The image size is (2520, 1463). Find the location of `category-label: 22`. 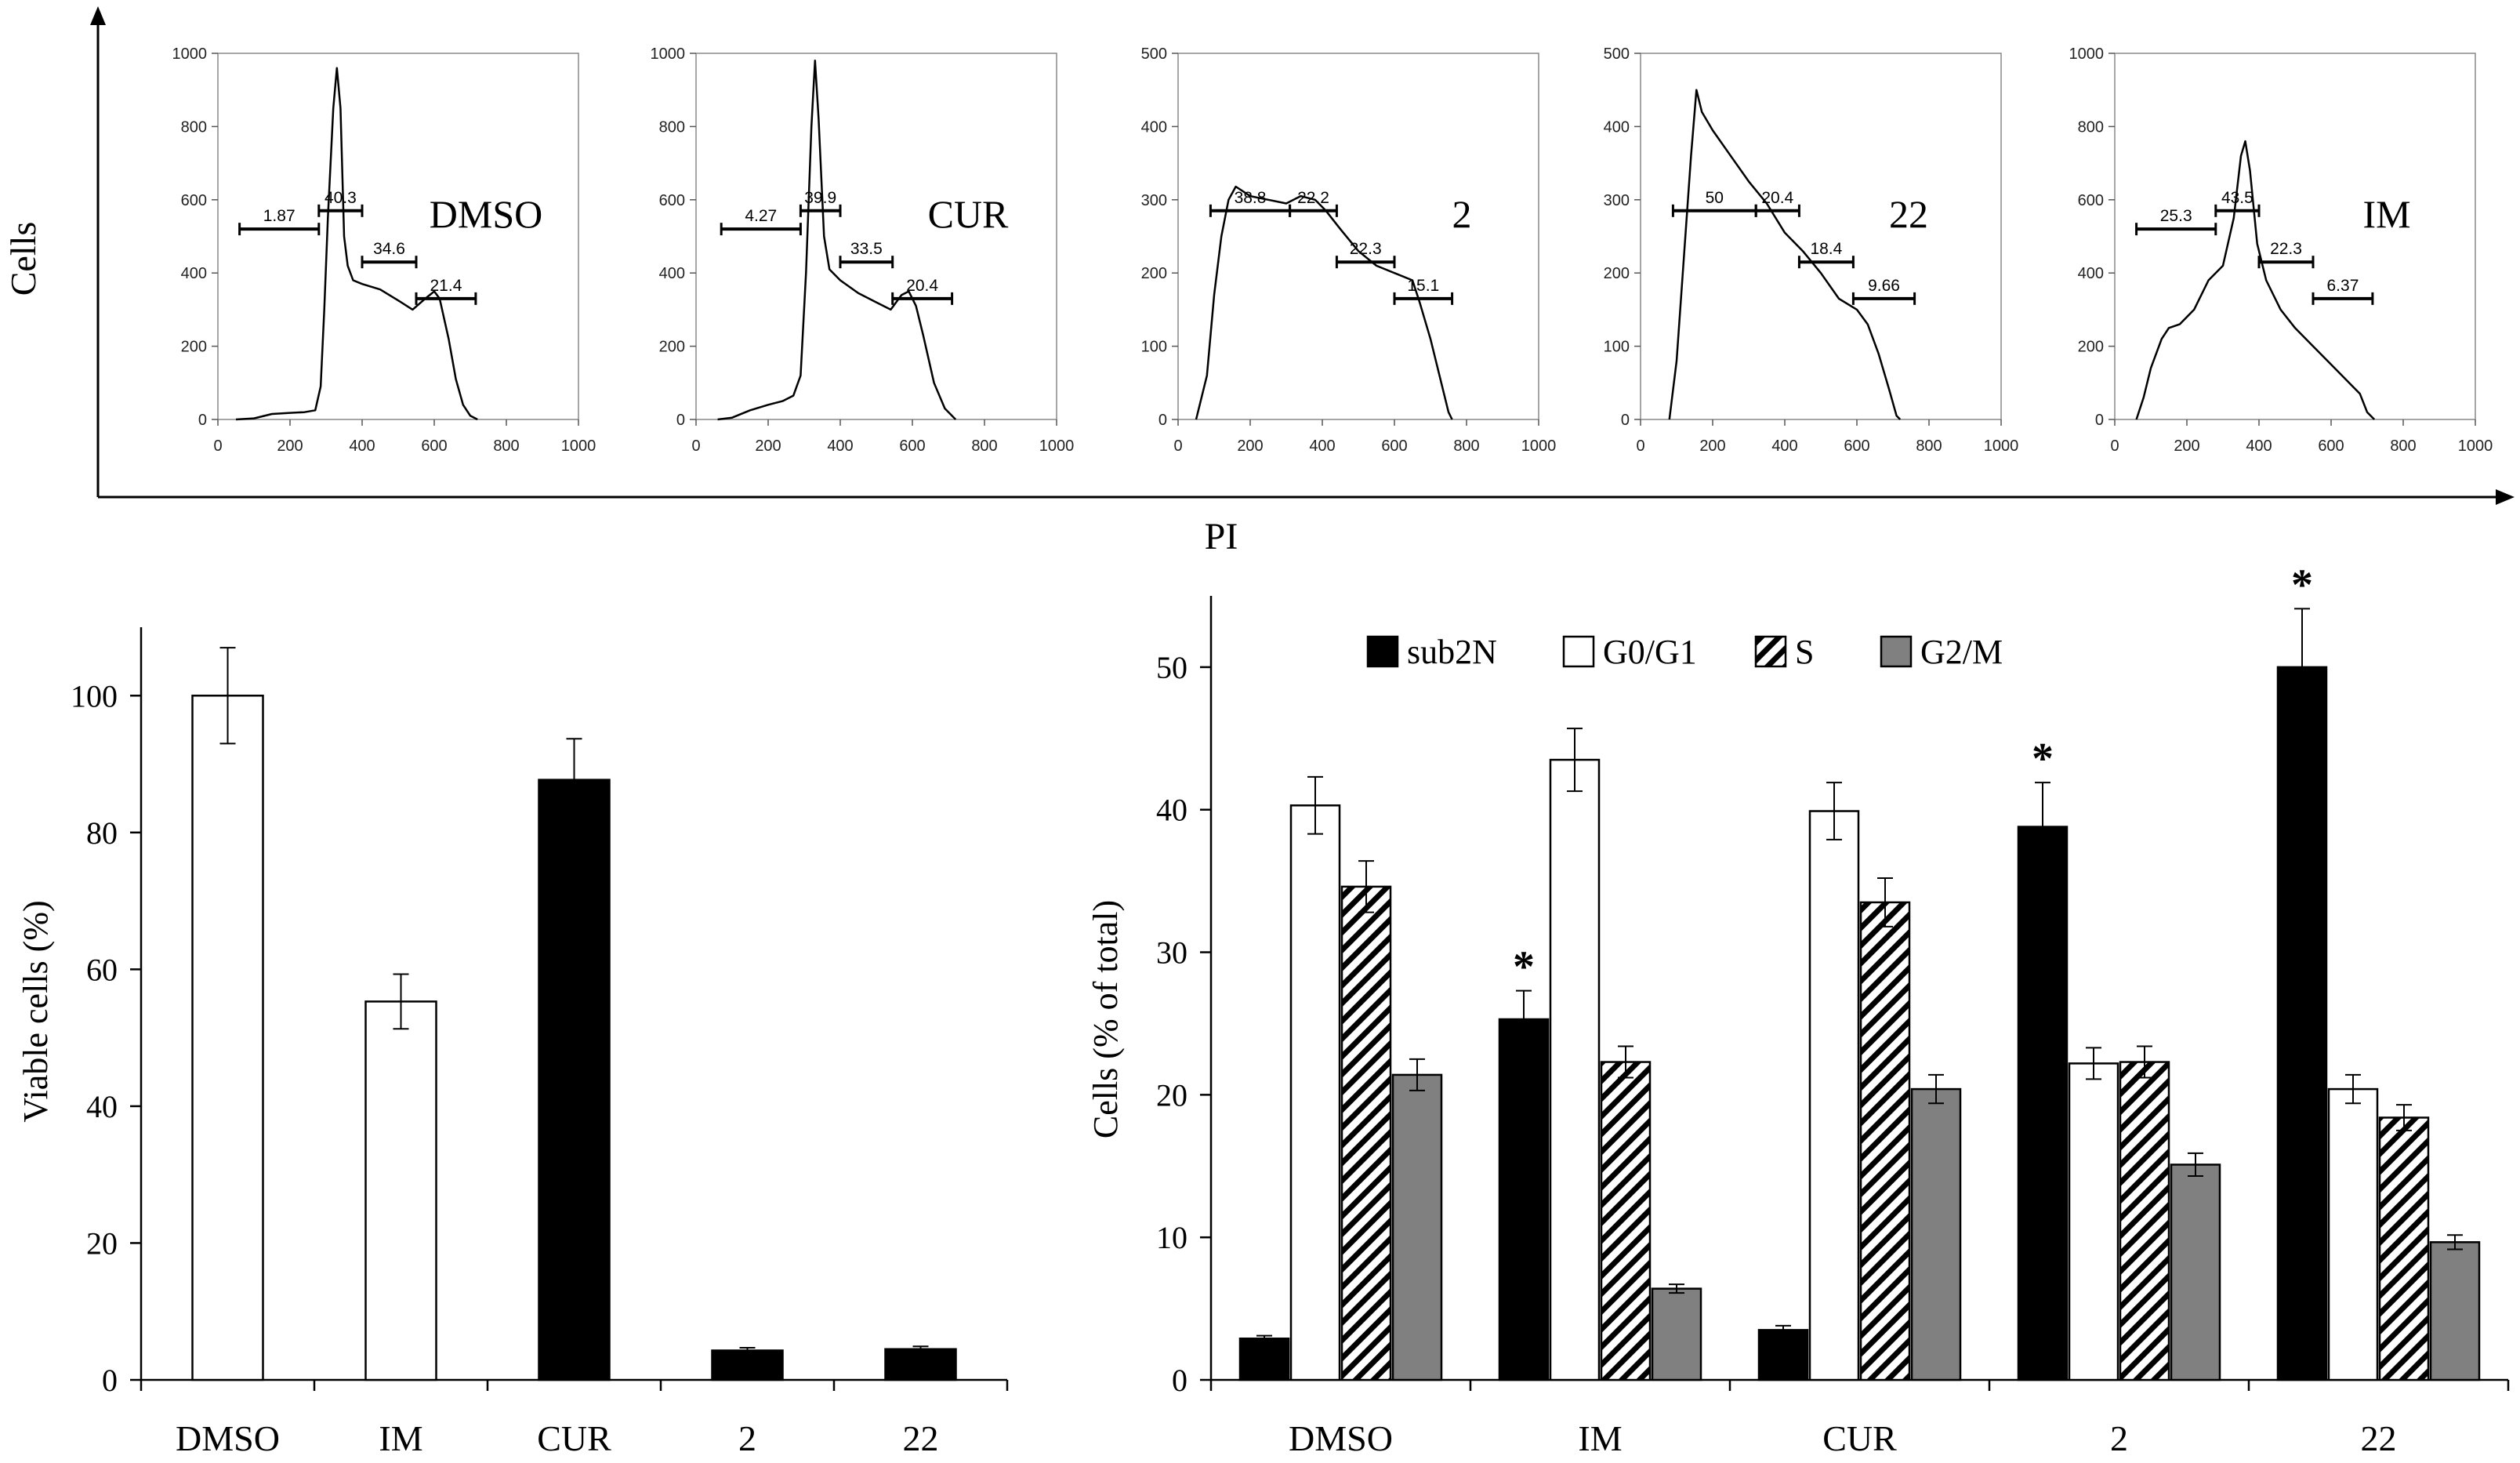

category-label: 22 is located at coordinates (921, 1438).